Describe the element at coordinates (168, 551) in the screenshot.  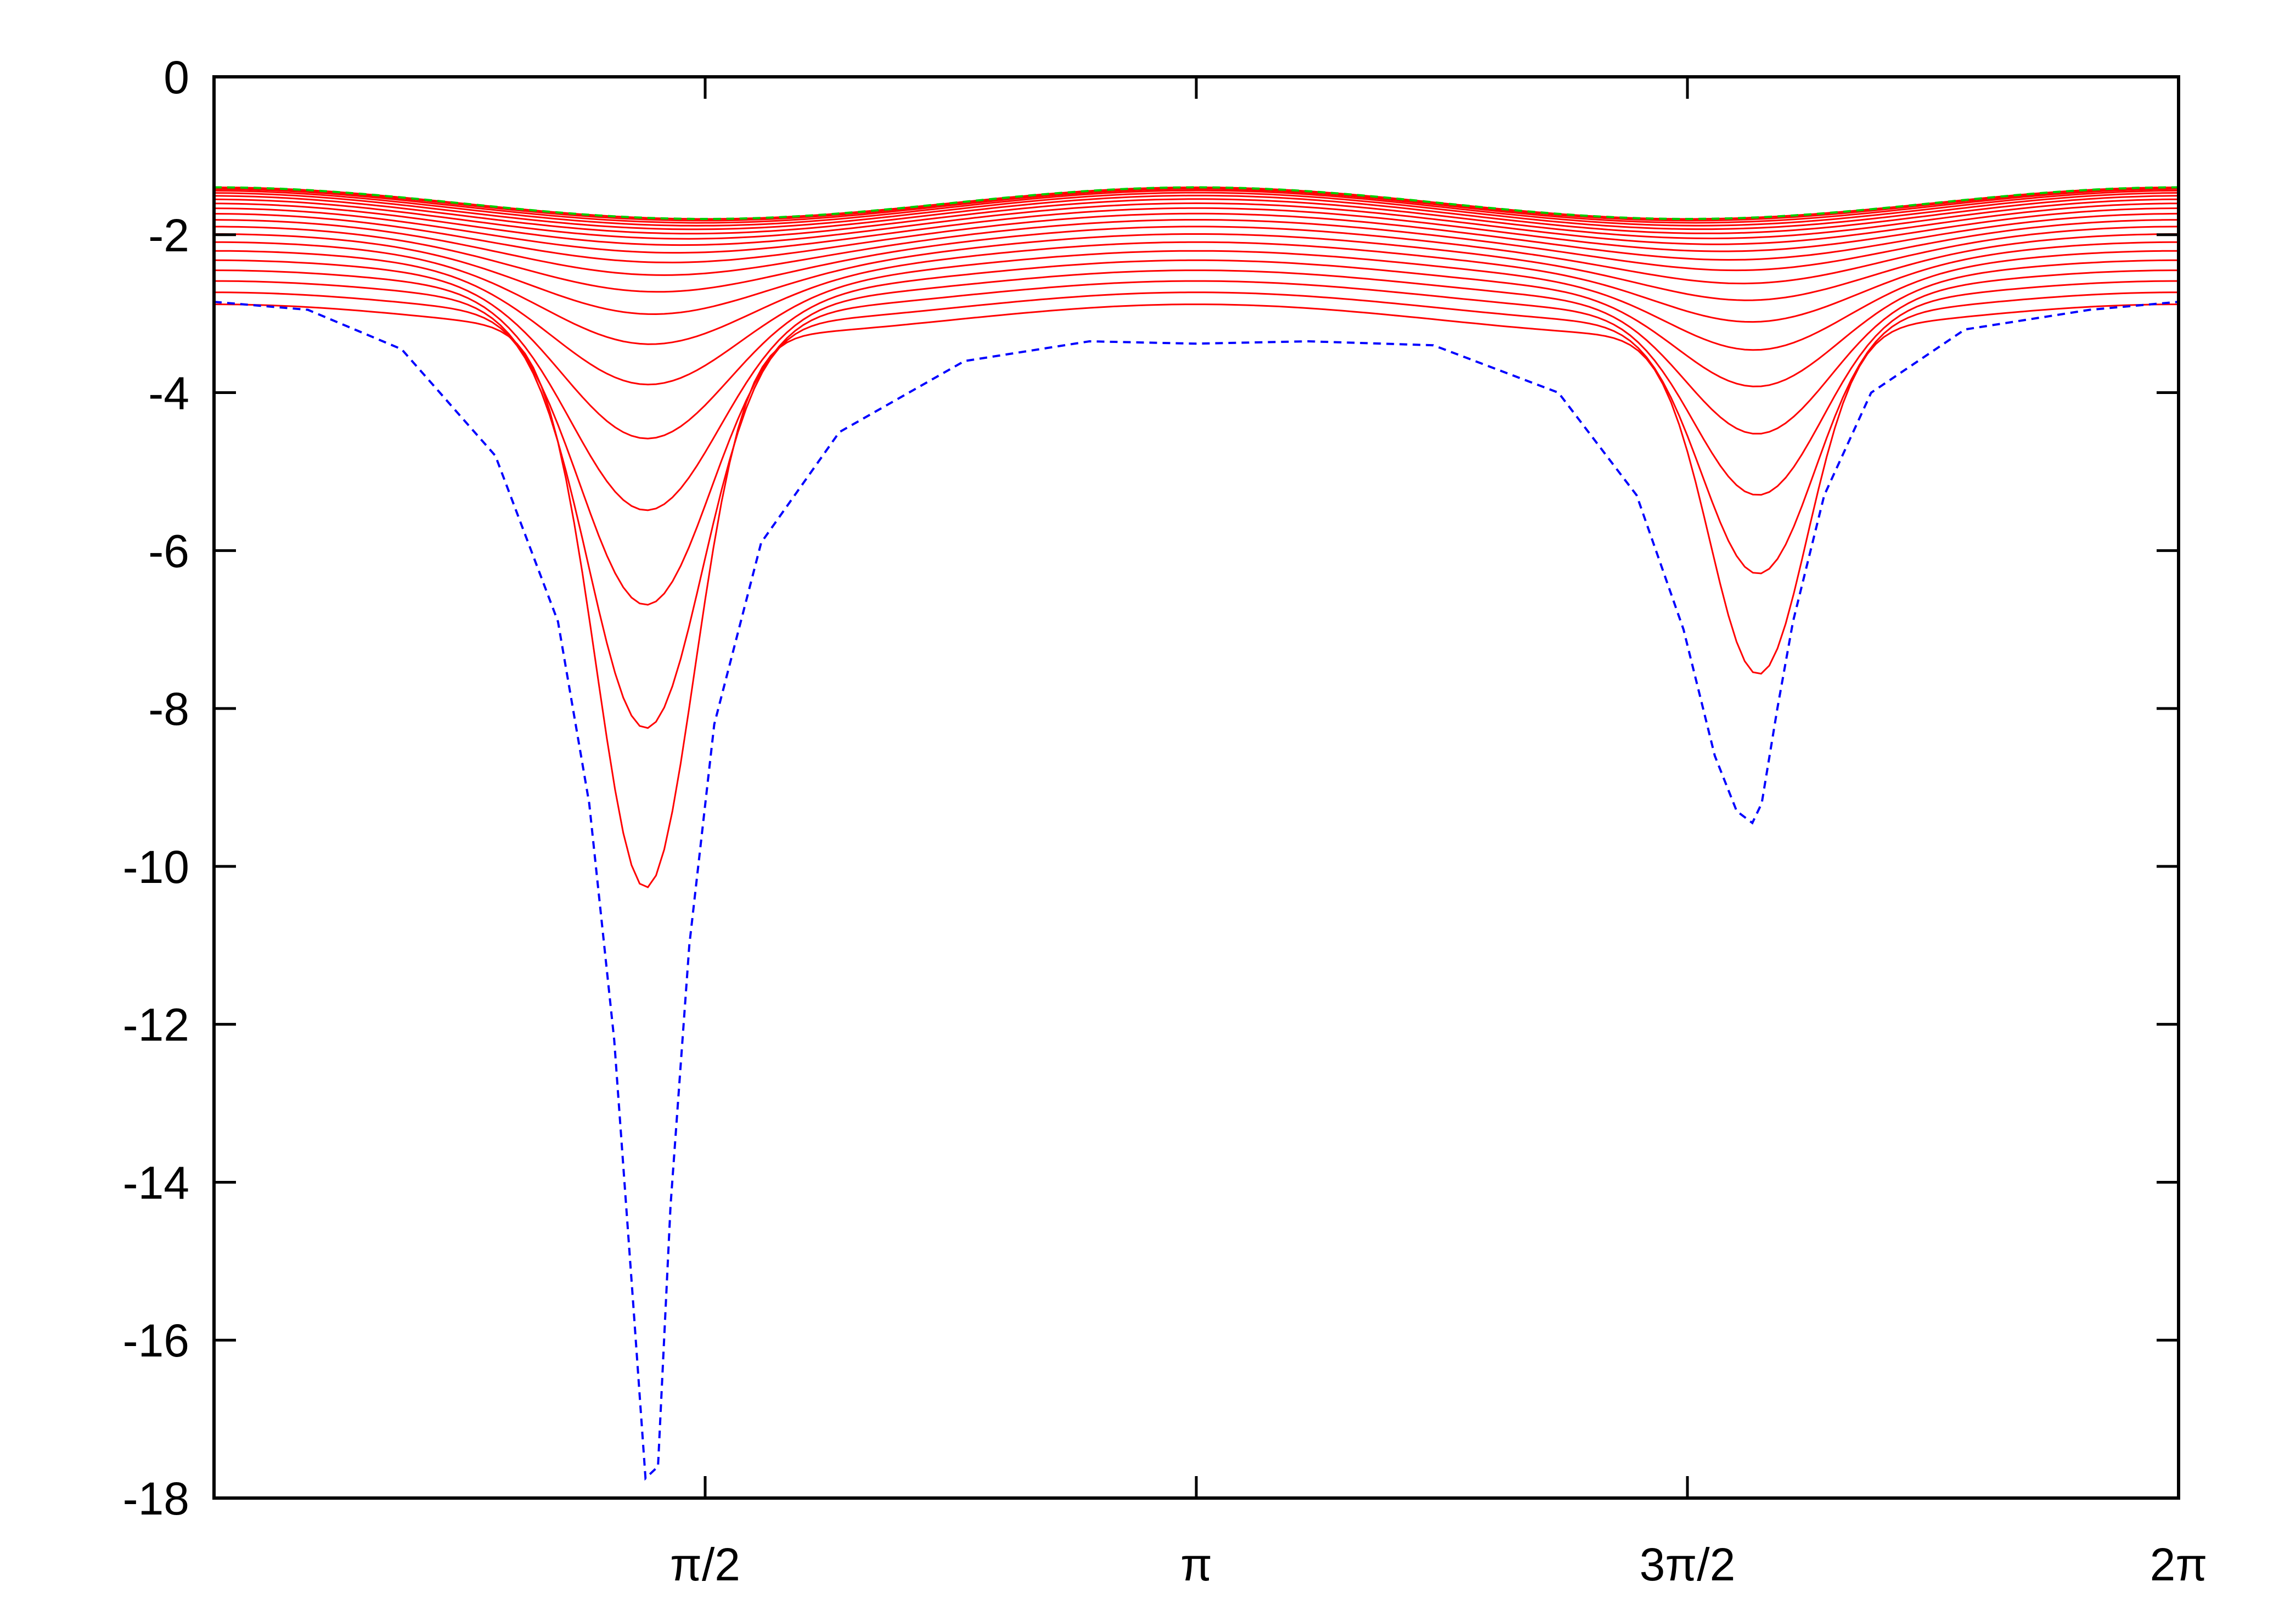
I see `y-tick-label: -6` at that location.